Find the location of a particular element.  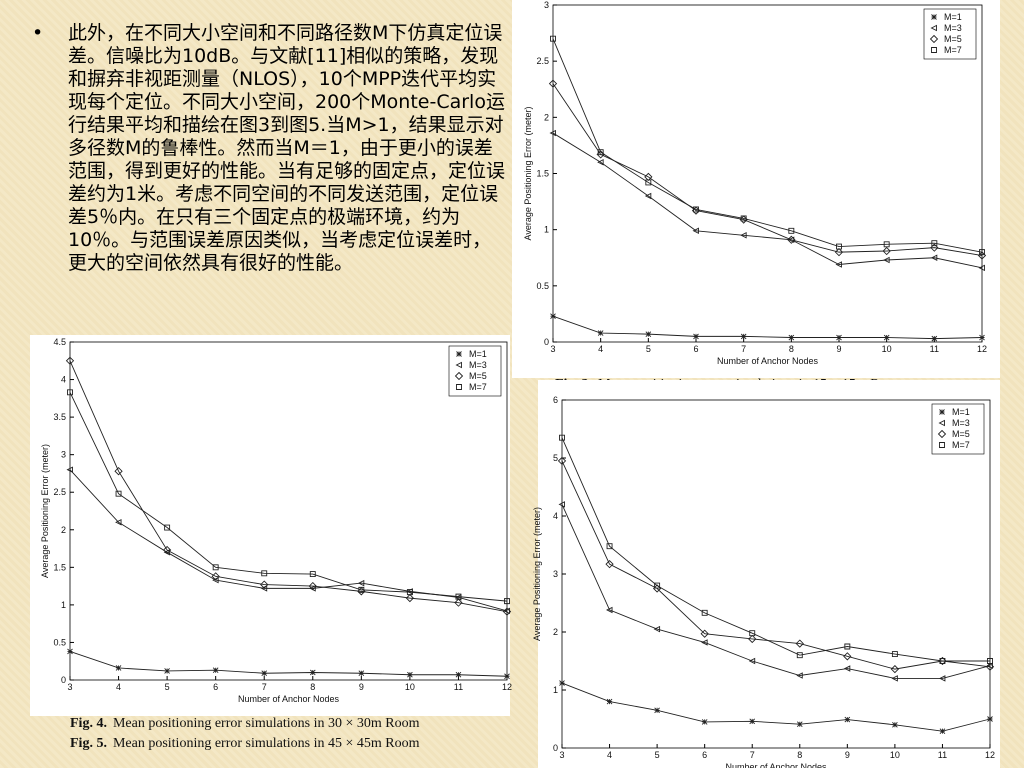

x-tick-label: 7 is located at coordinates (743, 349).